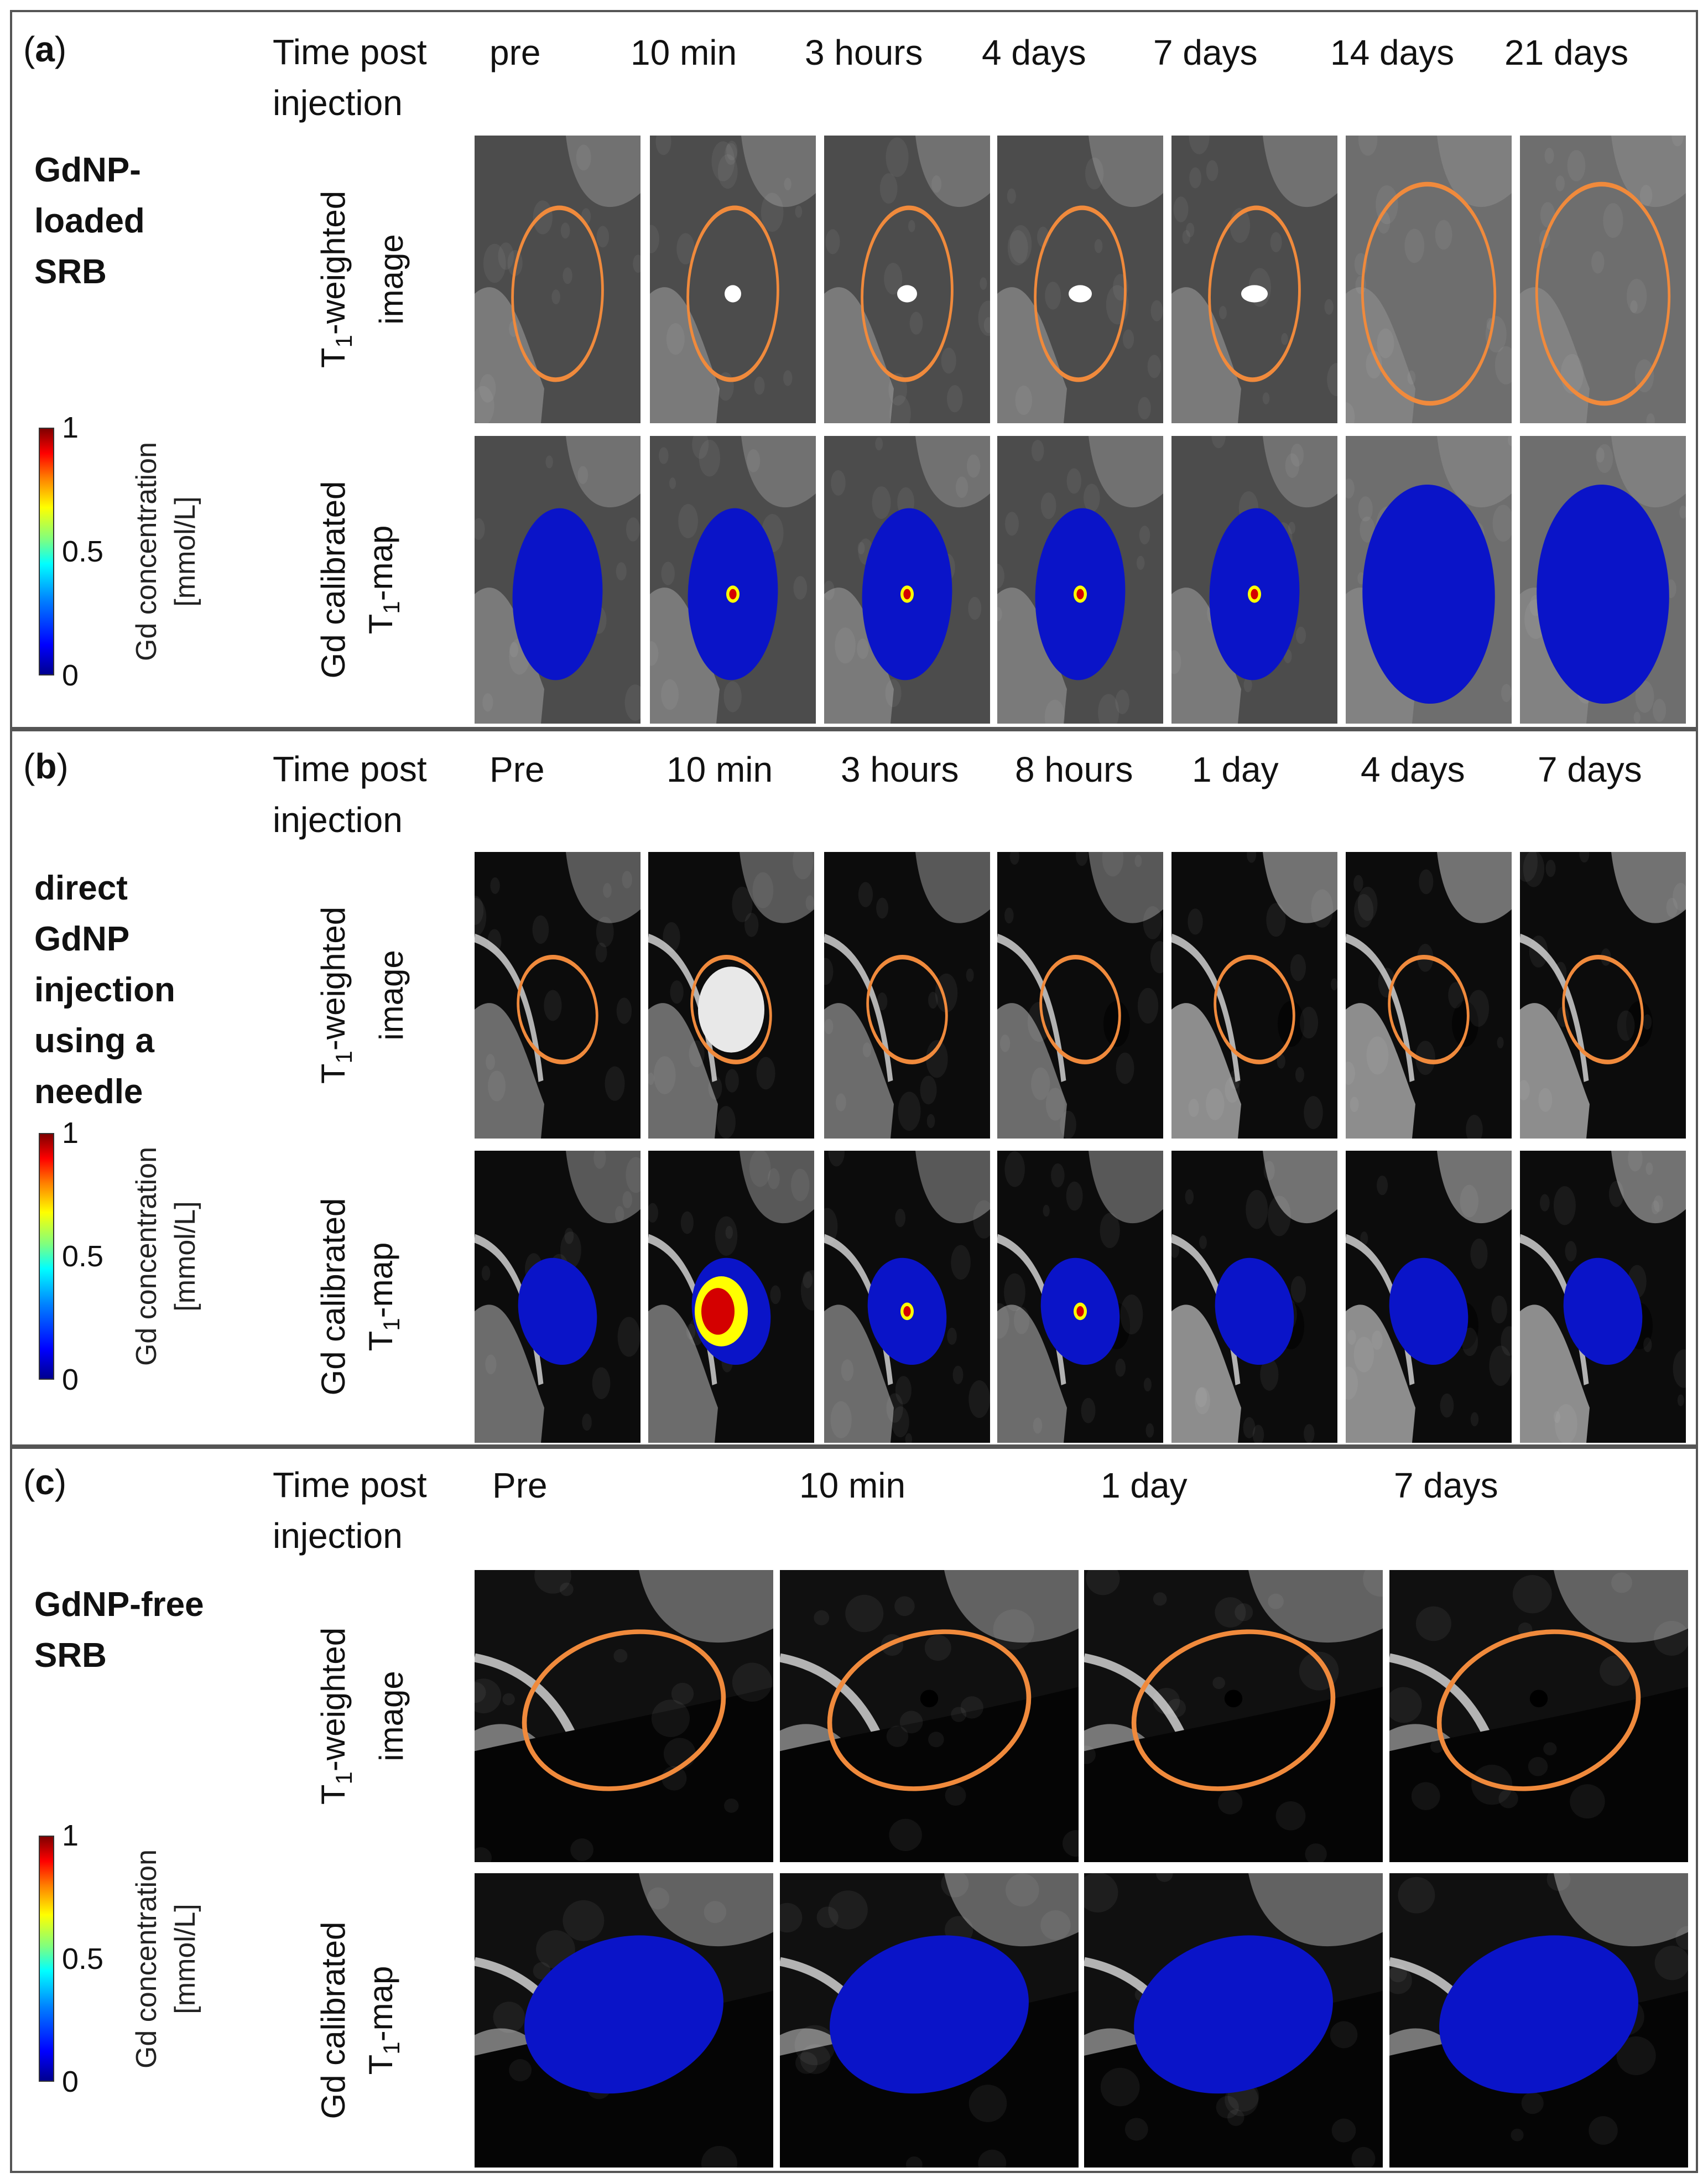 Image resolution: width=1708 pixels, height=2183 pixels. What do you see at coordinates (350, 77) in the screenshot?
I see `time-header: Time post injection` at bounding box center [350, 77].